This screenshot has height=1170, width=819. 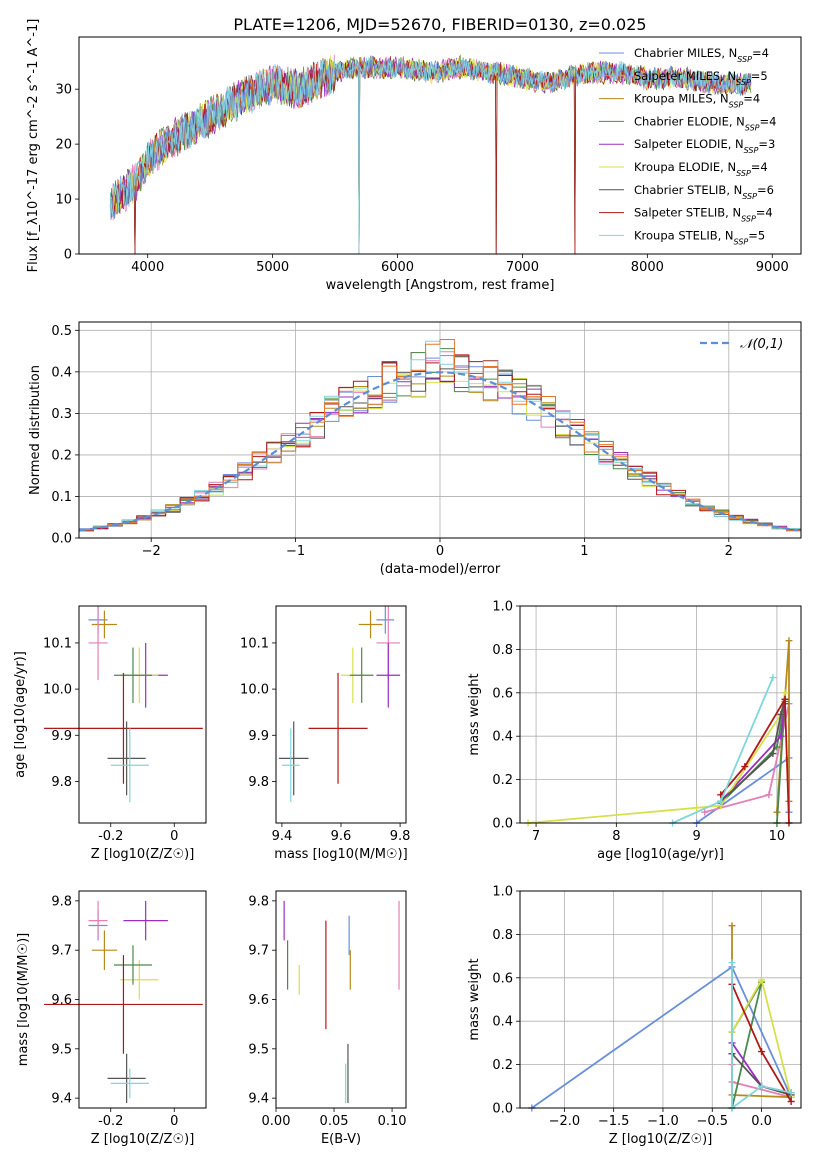 I want to click on y-axis-label: age [log10(age/yr)], so click(x=20, y=714).